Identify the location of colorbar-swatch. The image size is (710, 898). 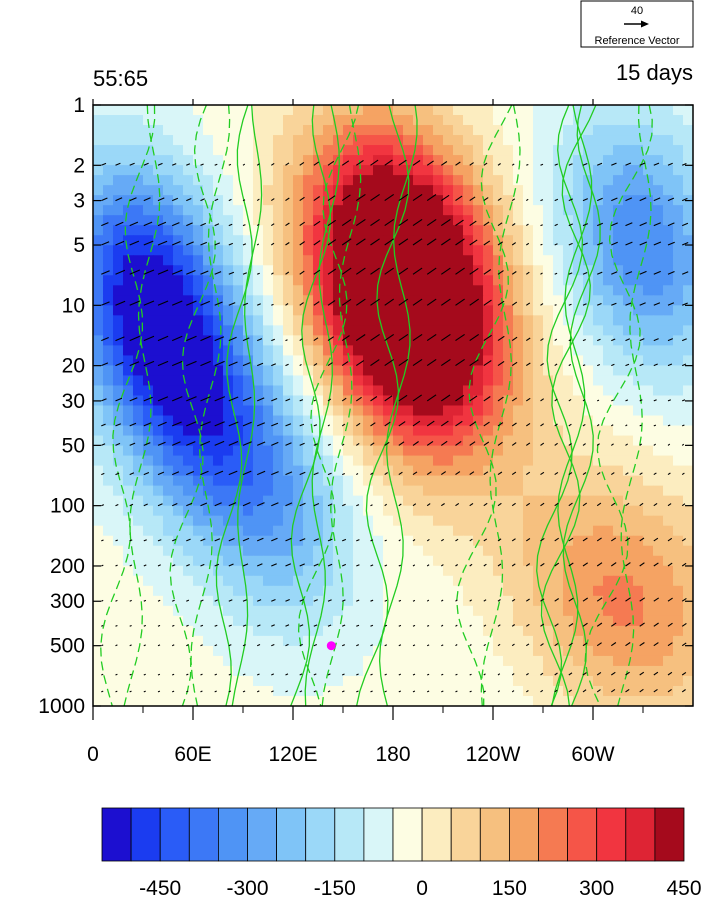
(611, 834).